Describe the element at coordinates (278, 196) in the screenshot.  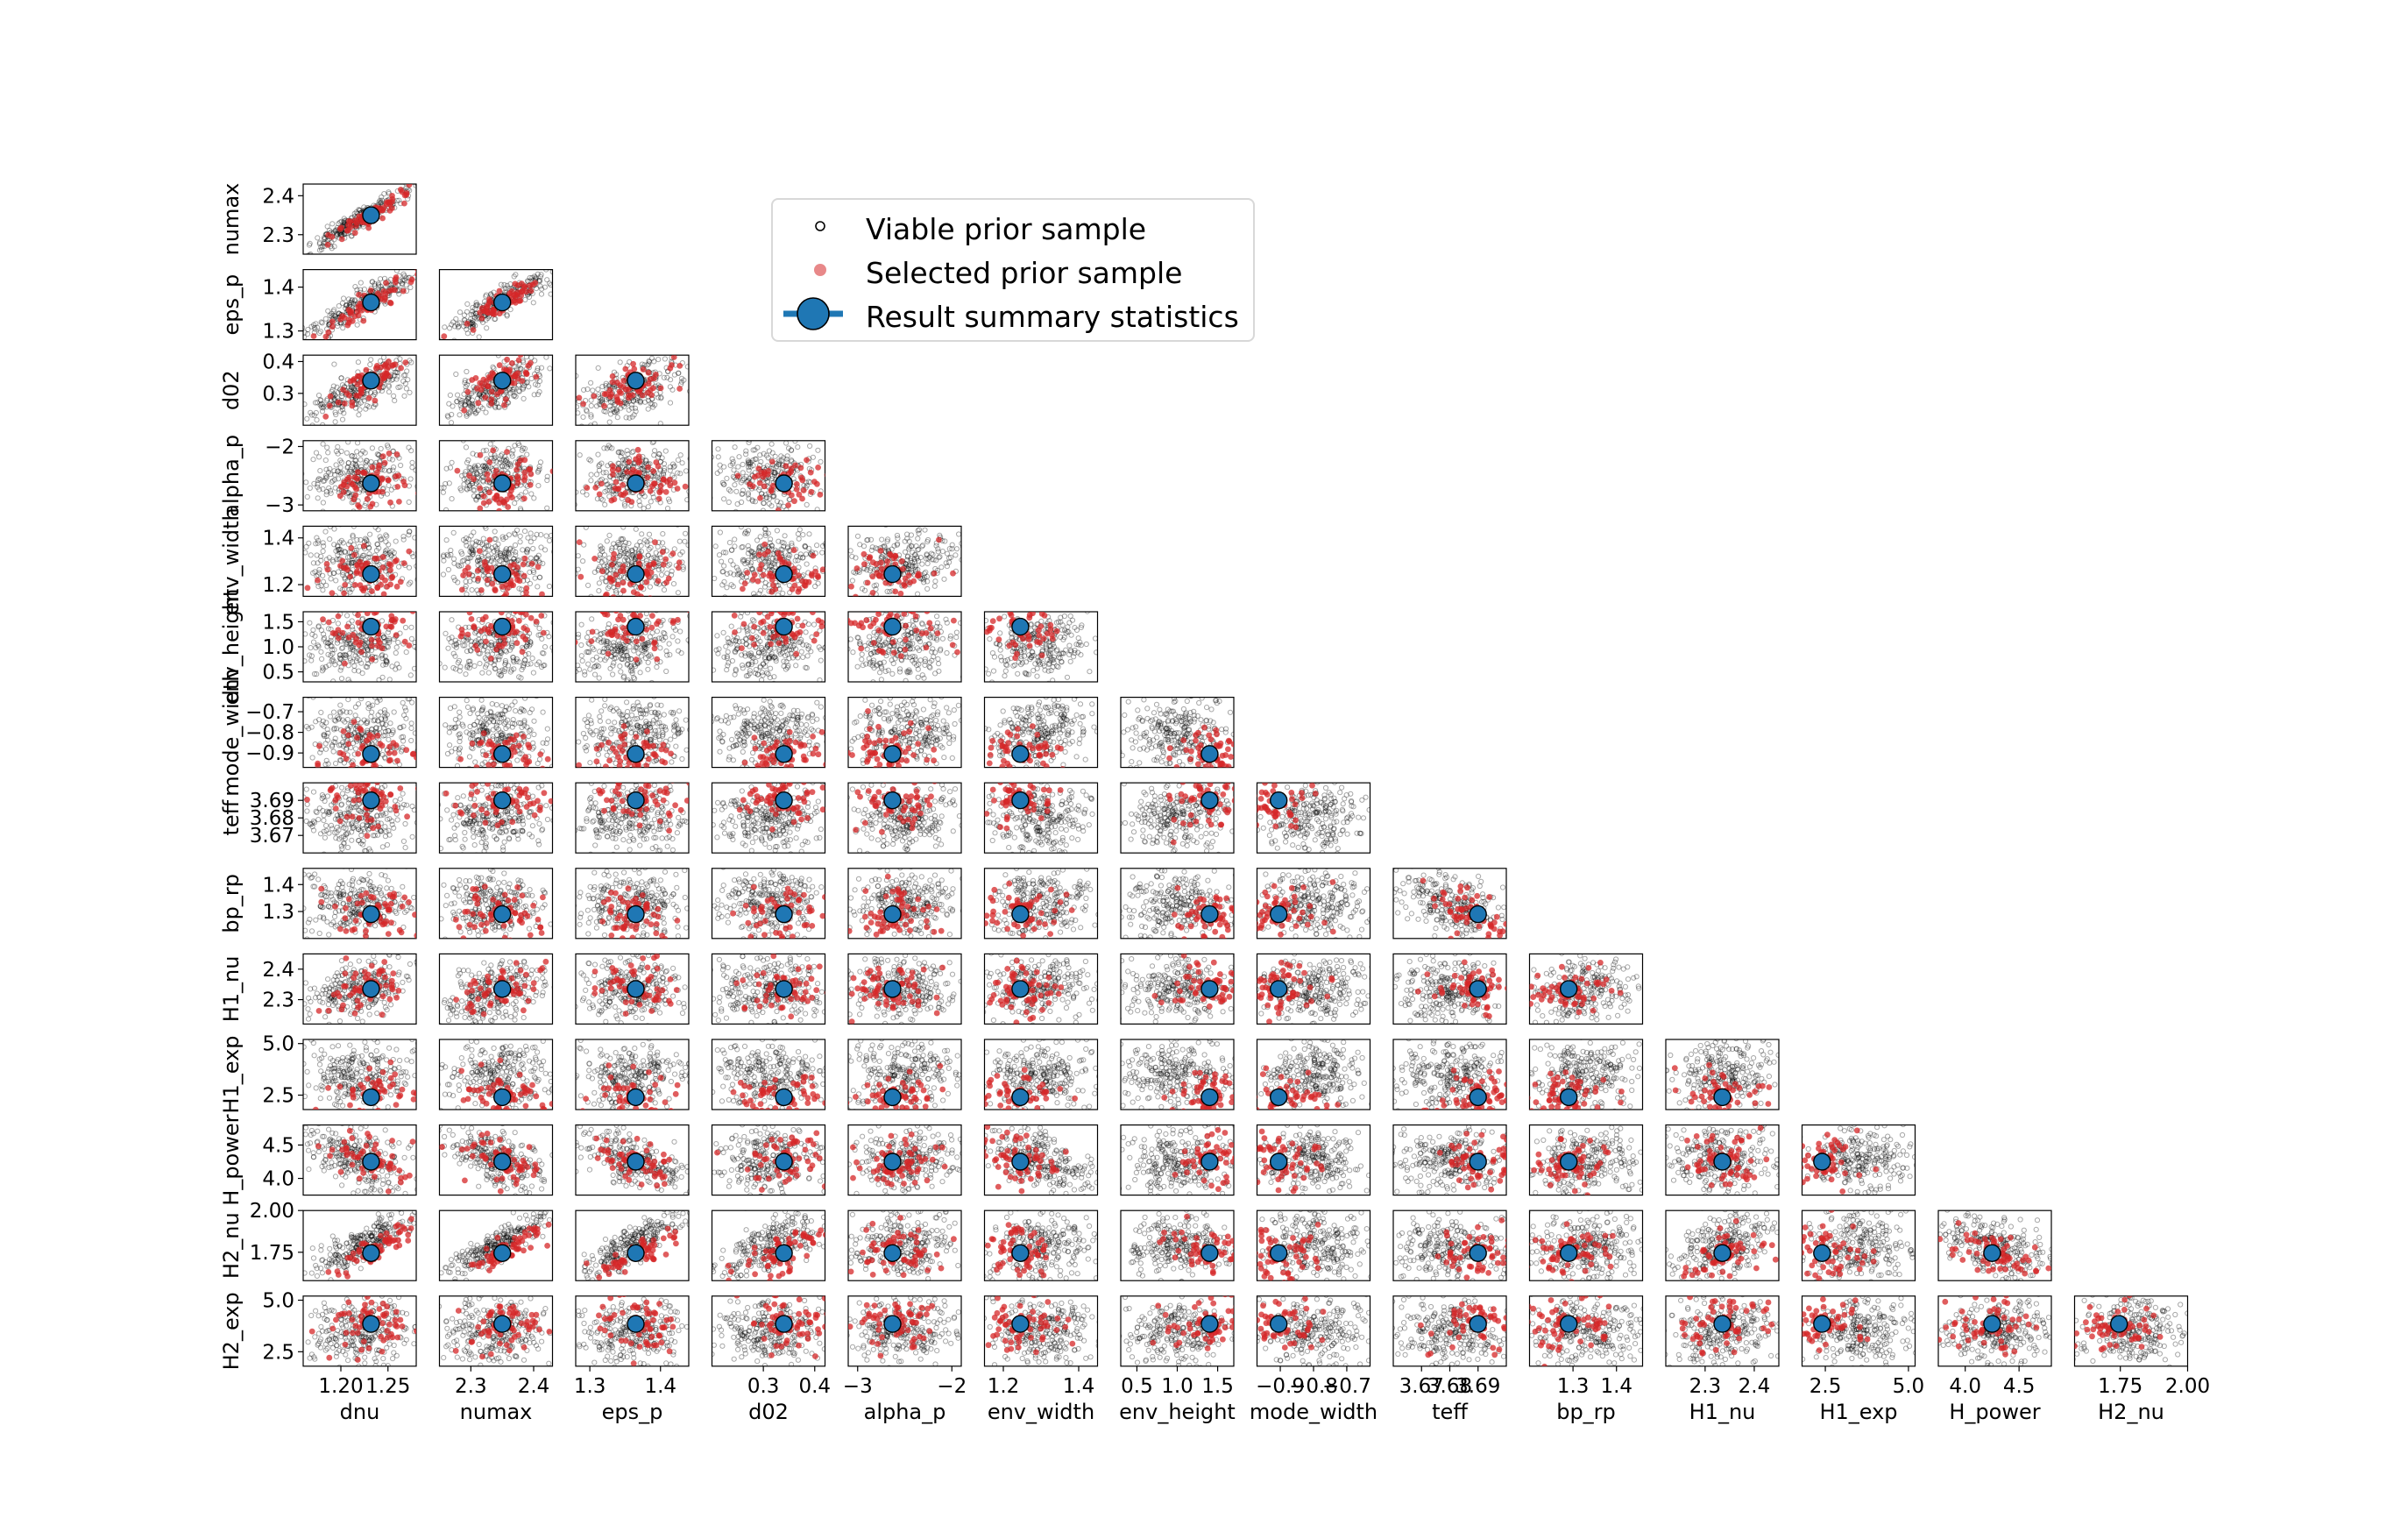
I see `y-tick-label: 2.4` at that location.